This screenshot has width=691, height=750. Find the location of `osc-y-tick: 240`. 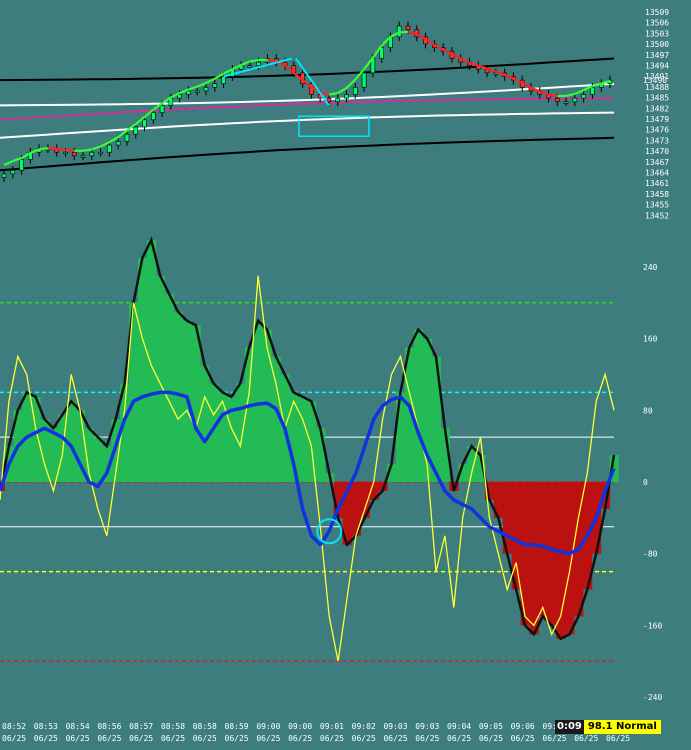

osc-y-tick: 240 is located at coordinates (650, 267).